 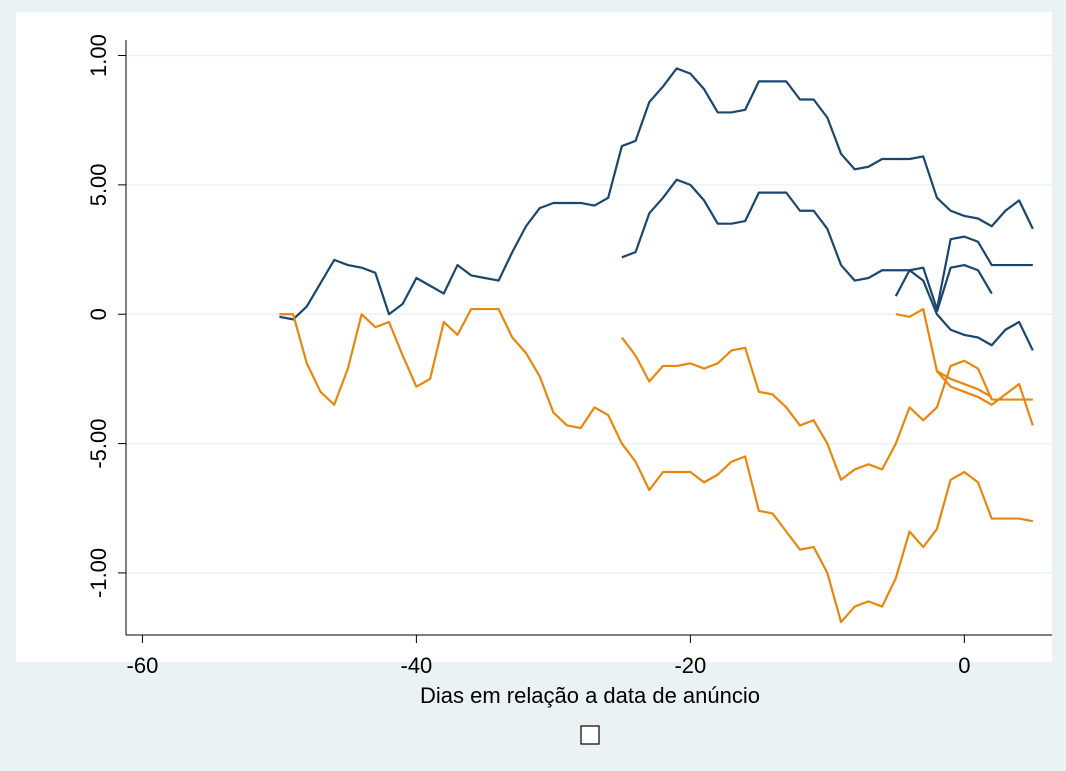 I want to click on y-tick-label: -5.00, so click(x=98, y=443).